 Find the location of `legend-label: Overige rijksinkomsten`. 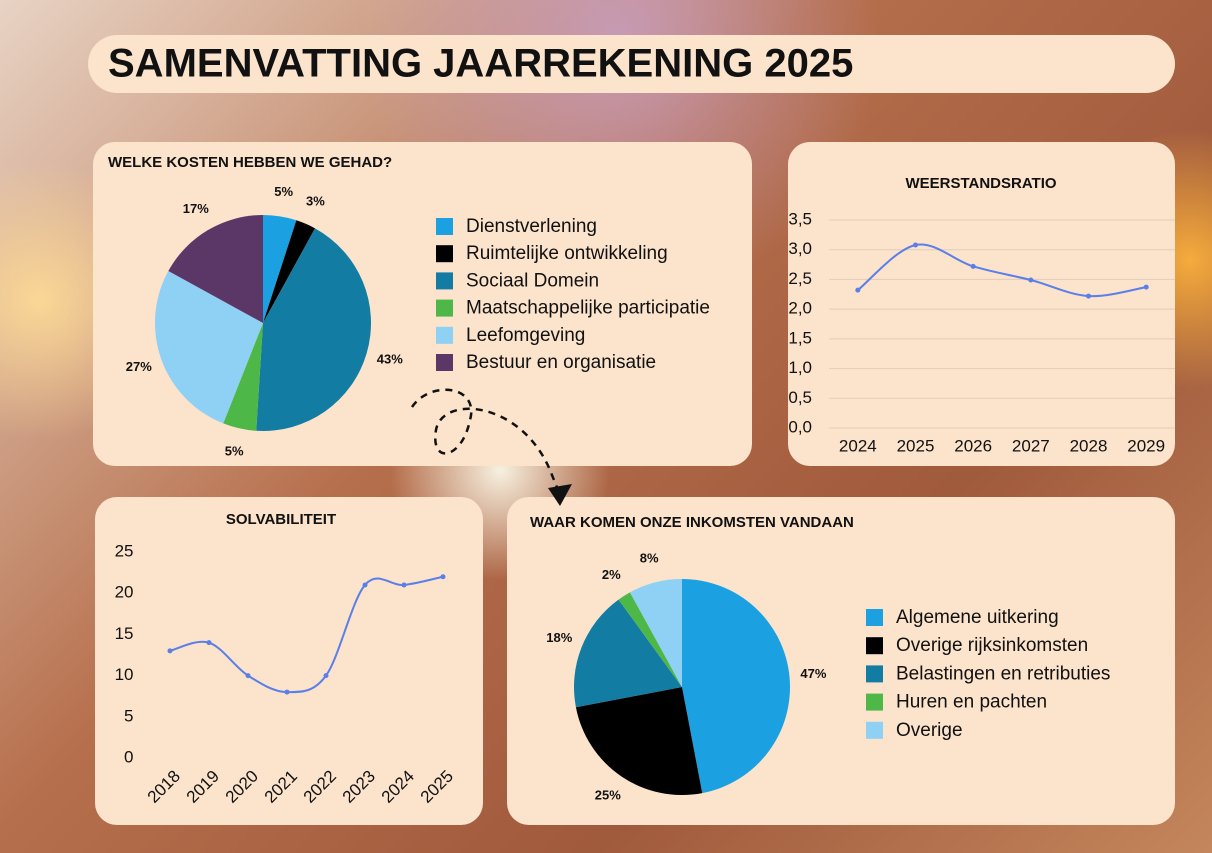

legend-label: Overige rijksinkomsten is located at coordinates (992, 645).